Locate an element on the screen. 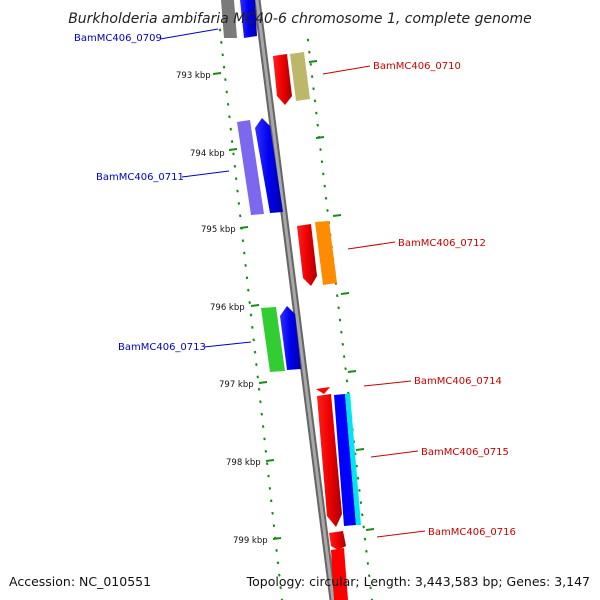  gene-arrow-BamMC406_0709-companion is located at coordinates (229, 19).